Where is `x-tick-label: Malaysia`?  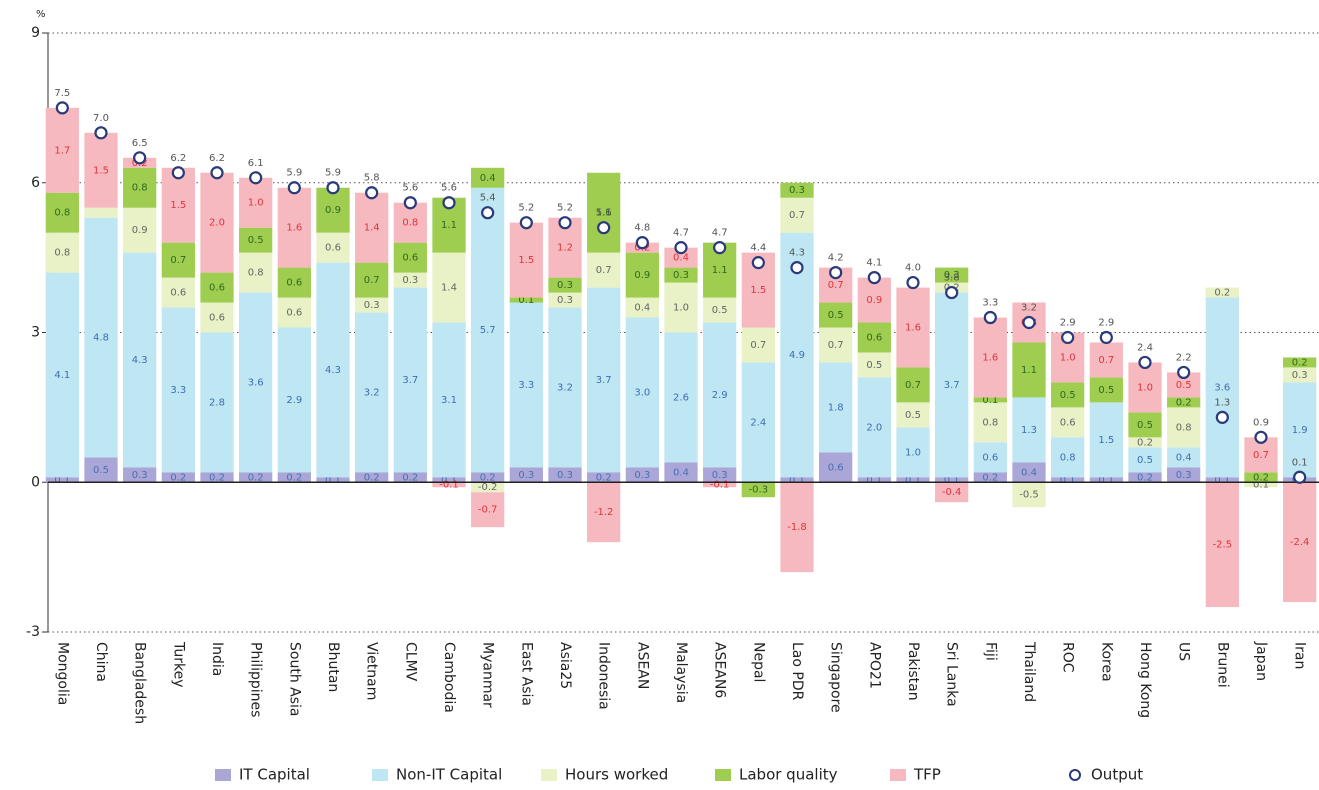
x-tick-label: Malaysia is located at coordinates (681, 672).